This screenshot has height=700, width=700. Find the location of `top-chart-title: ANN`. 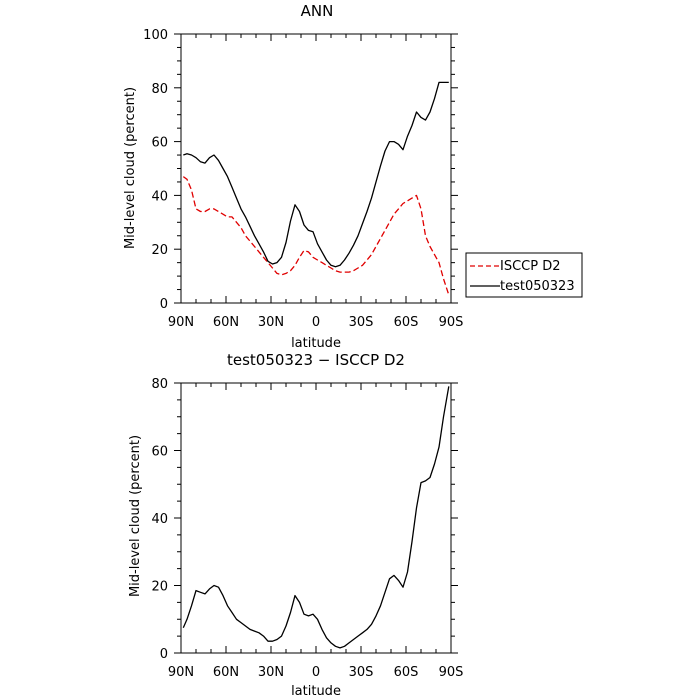

top-chart-title: ANN is located at coordinates (317, 11).